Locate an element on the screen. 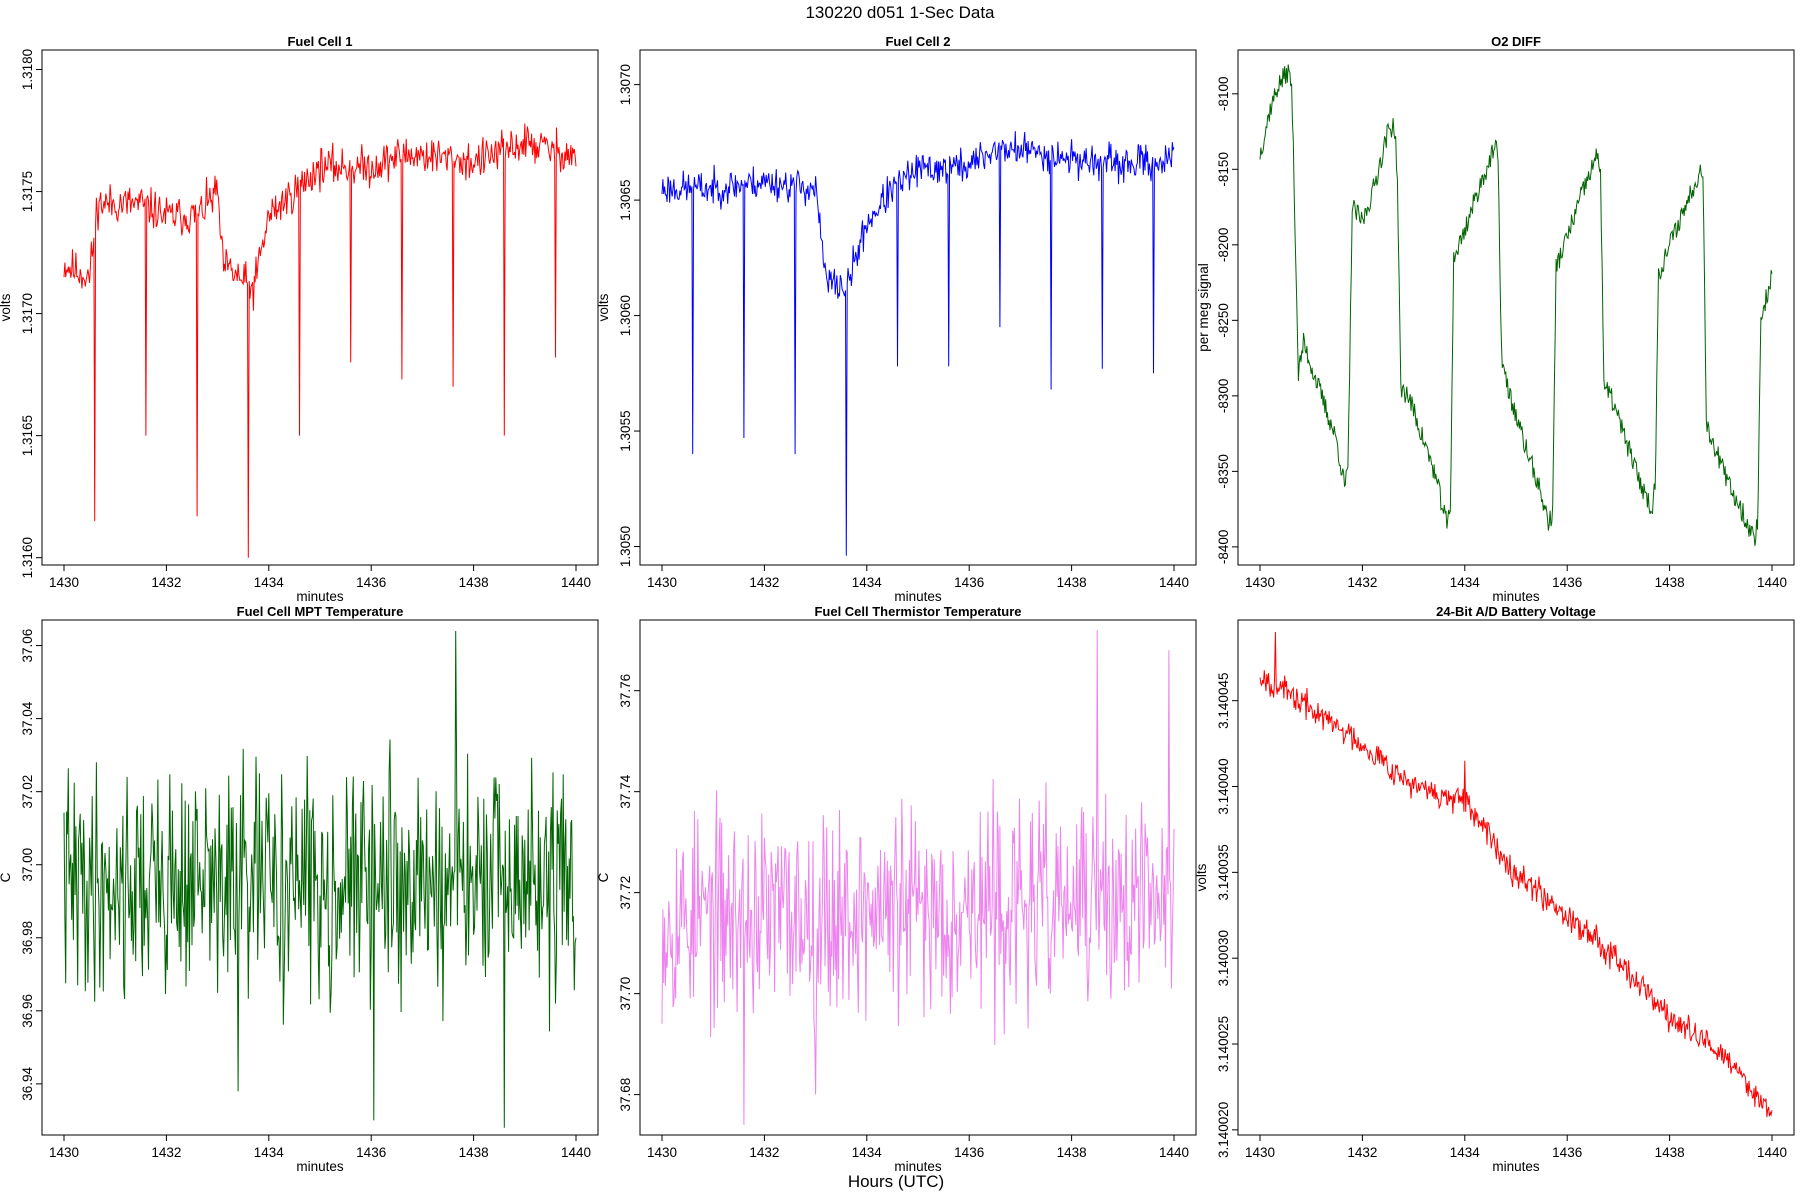  panel-title: O2 DIFF is located at coordinates (1516, 41).